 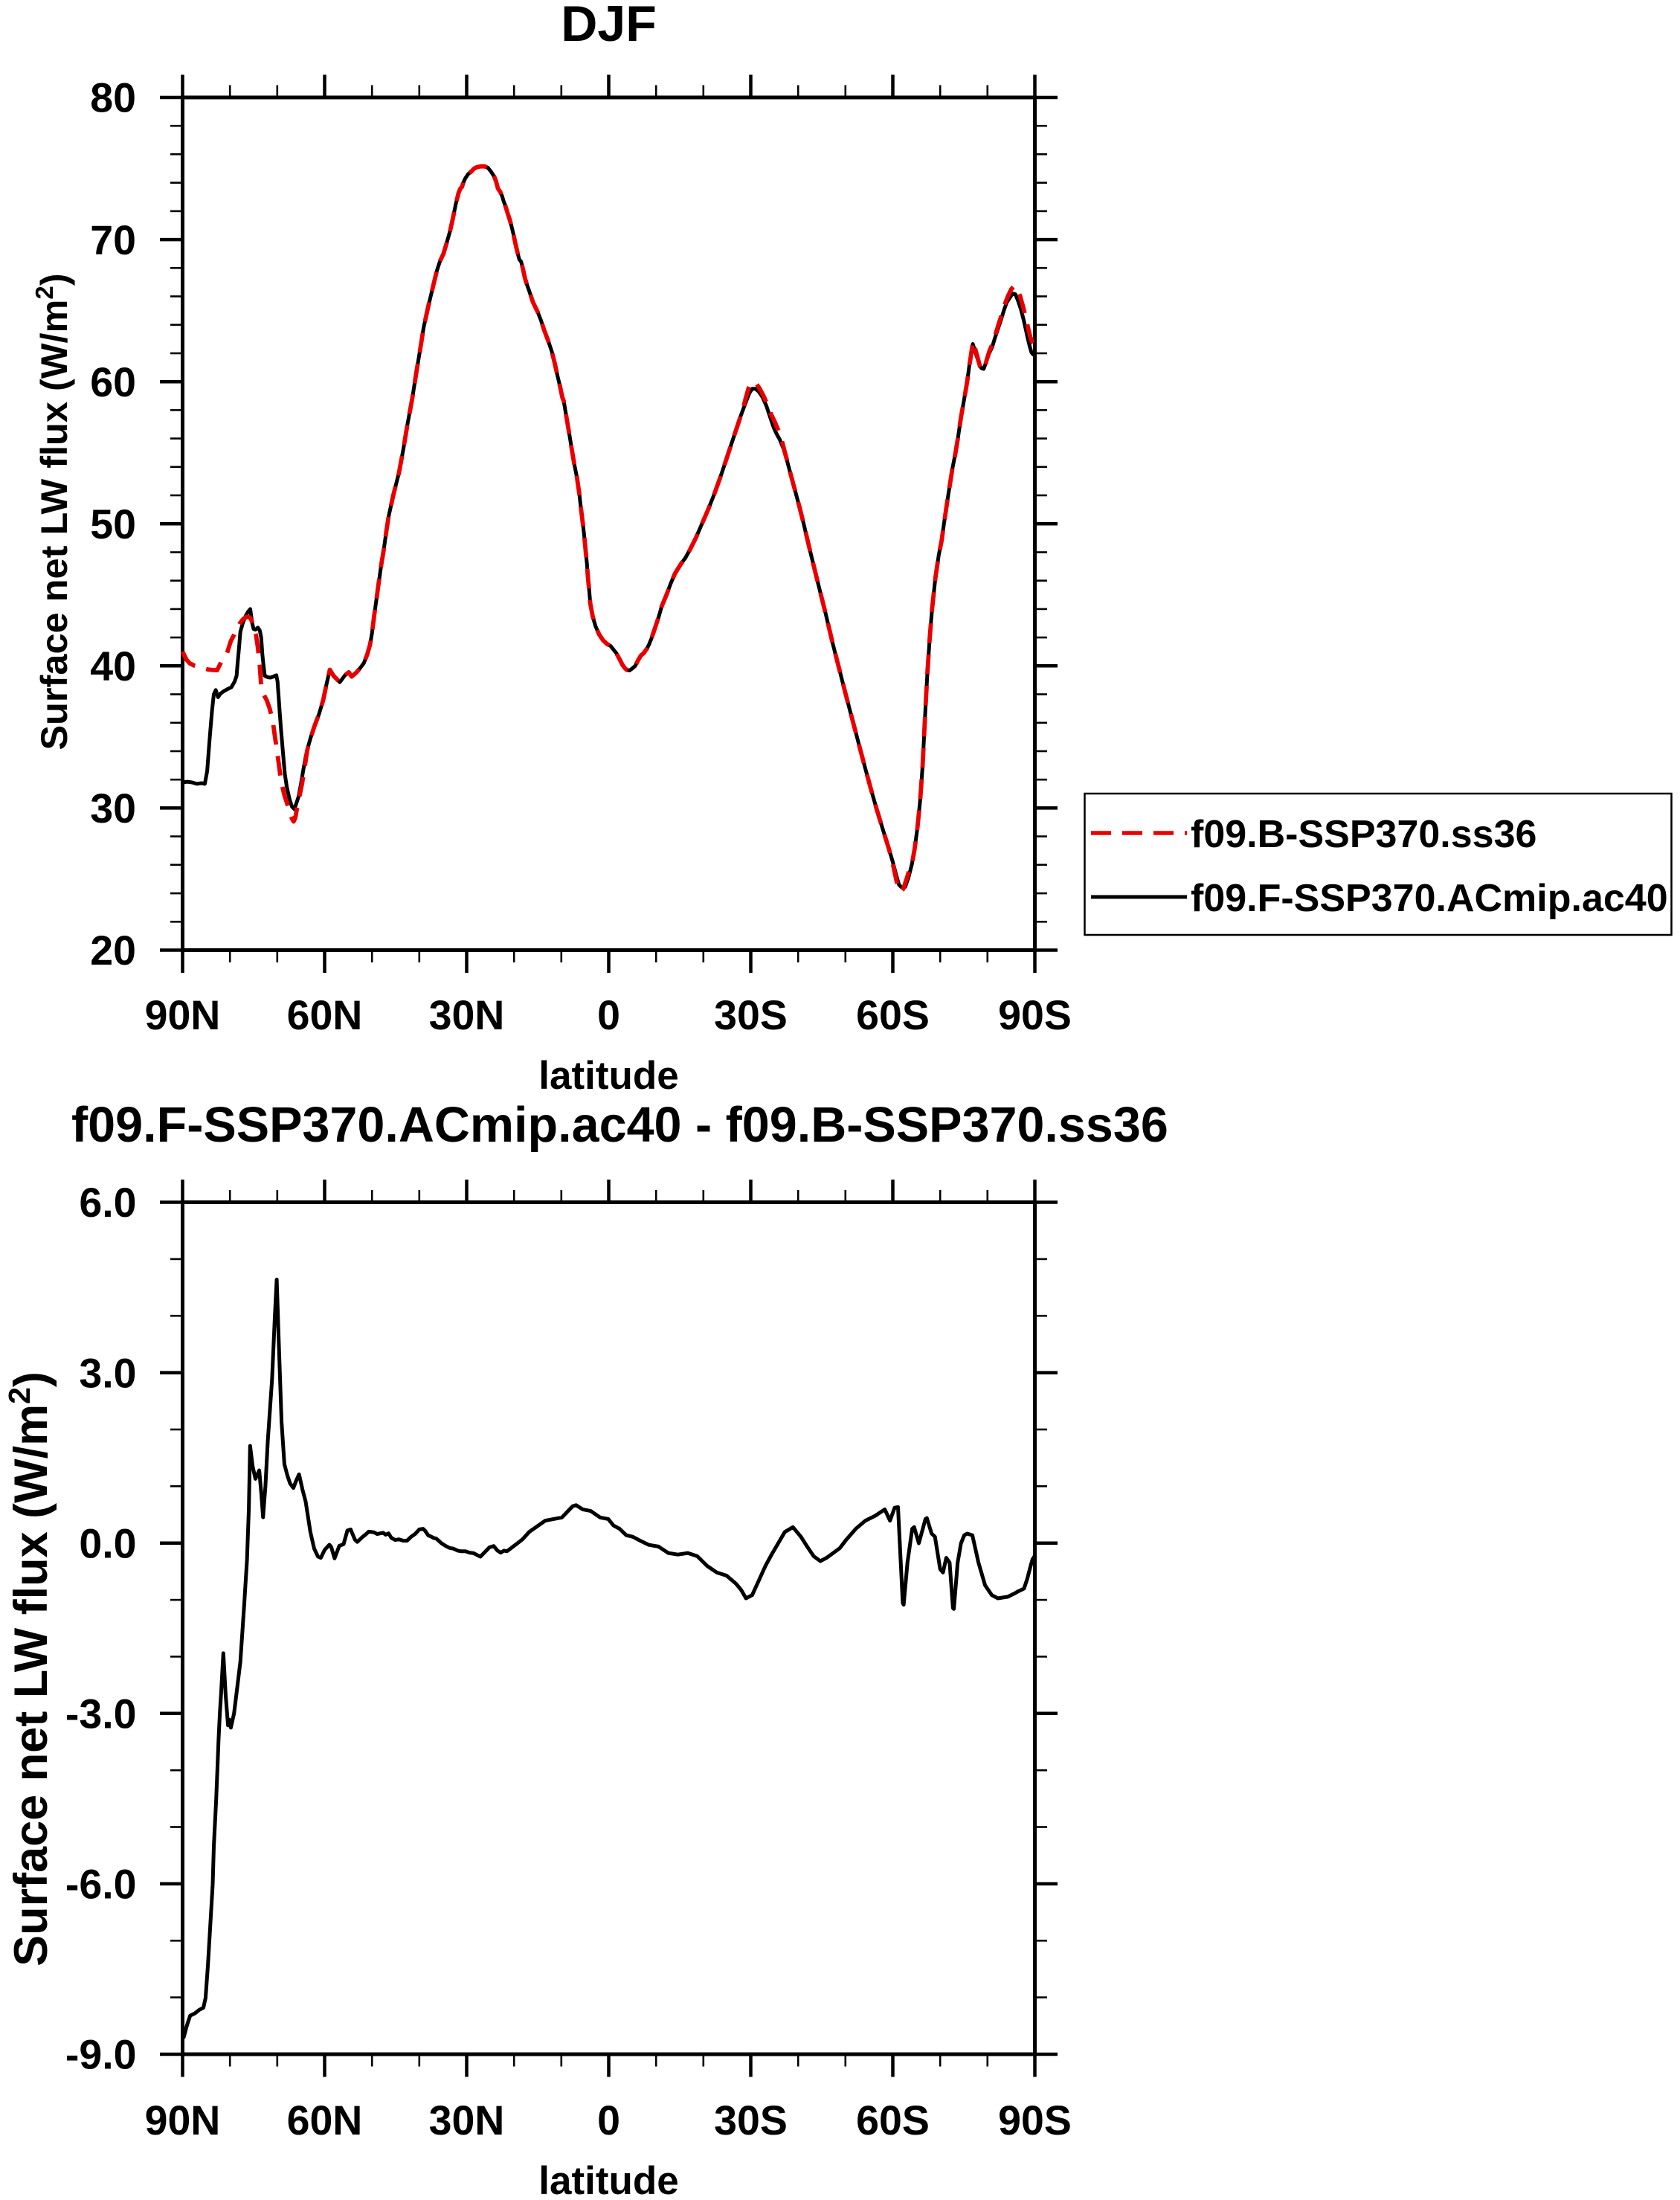 I want to click on svg-text: f09.F-SSP370.ACmip.ac40, so click(x=1429, y=899).